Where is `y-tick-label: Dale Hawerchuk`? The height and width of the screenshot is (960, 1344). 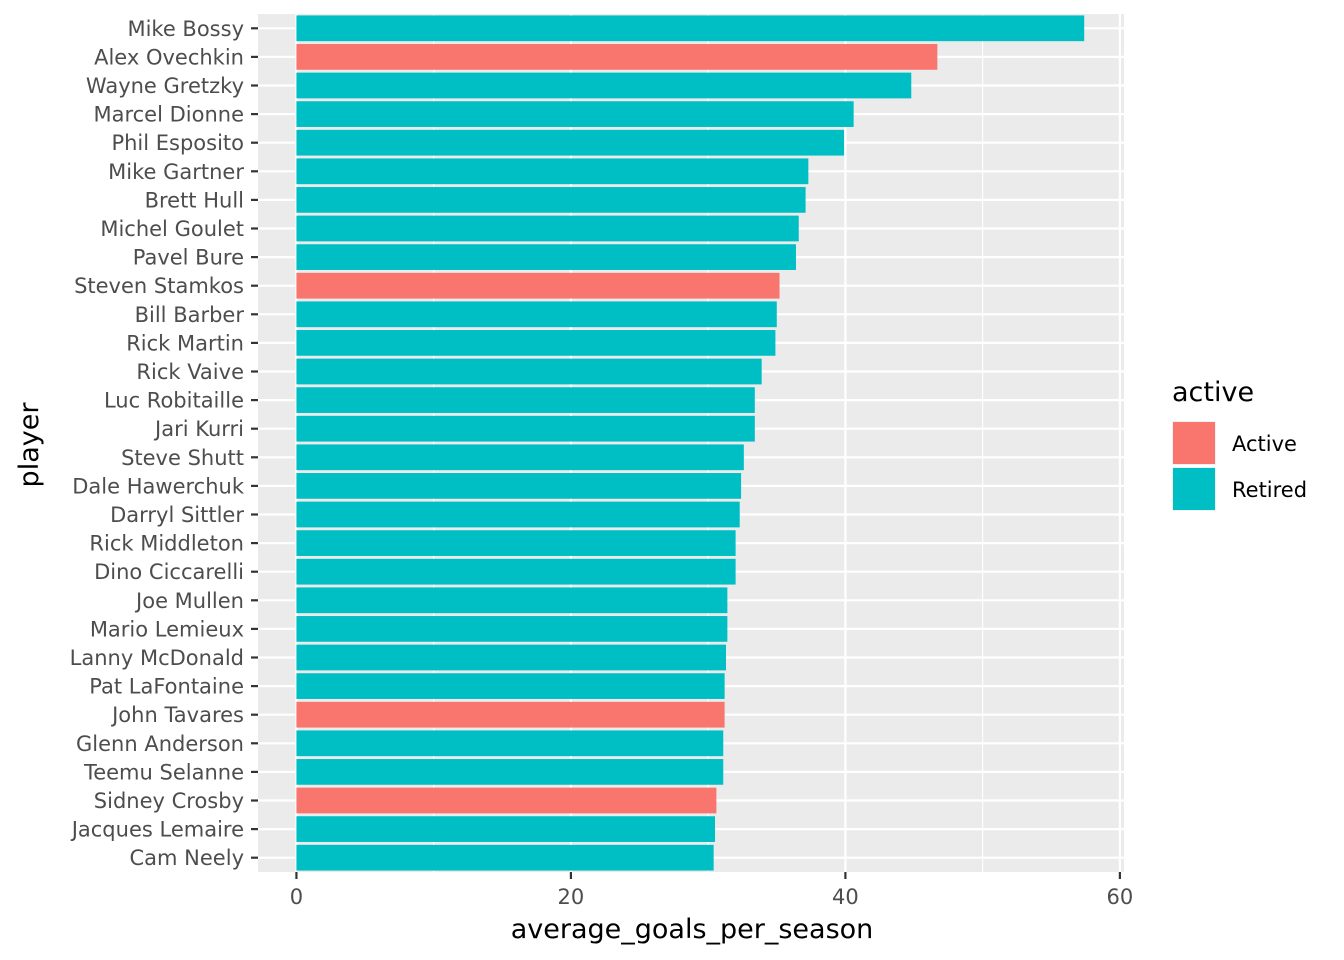 y-tick-label: Dale Hawerchuk is located at coordinates (158, 486).